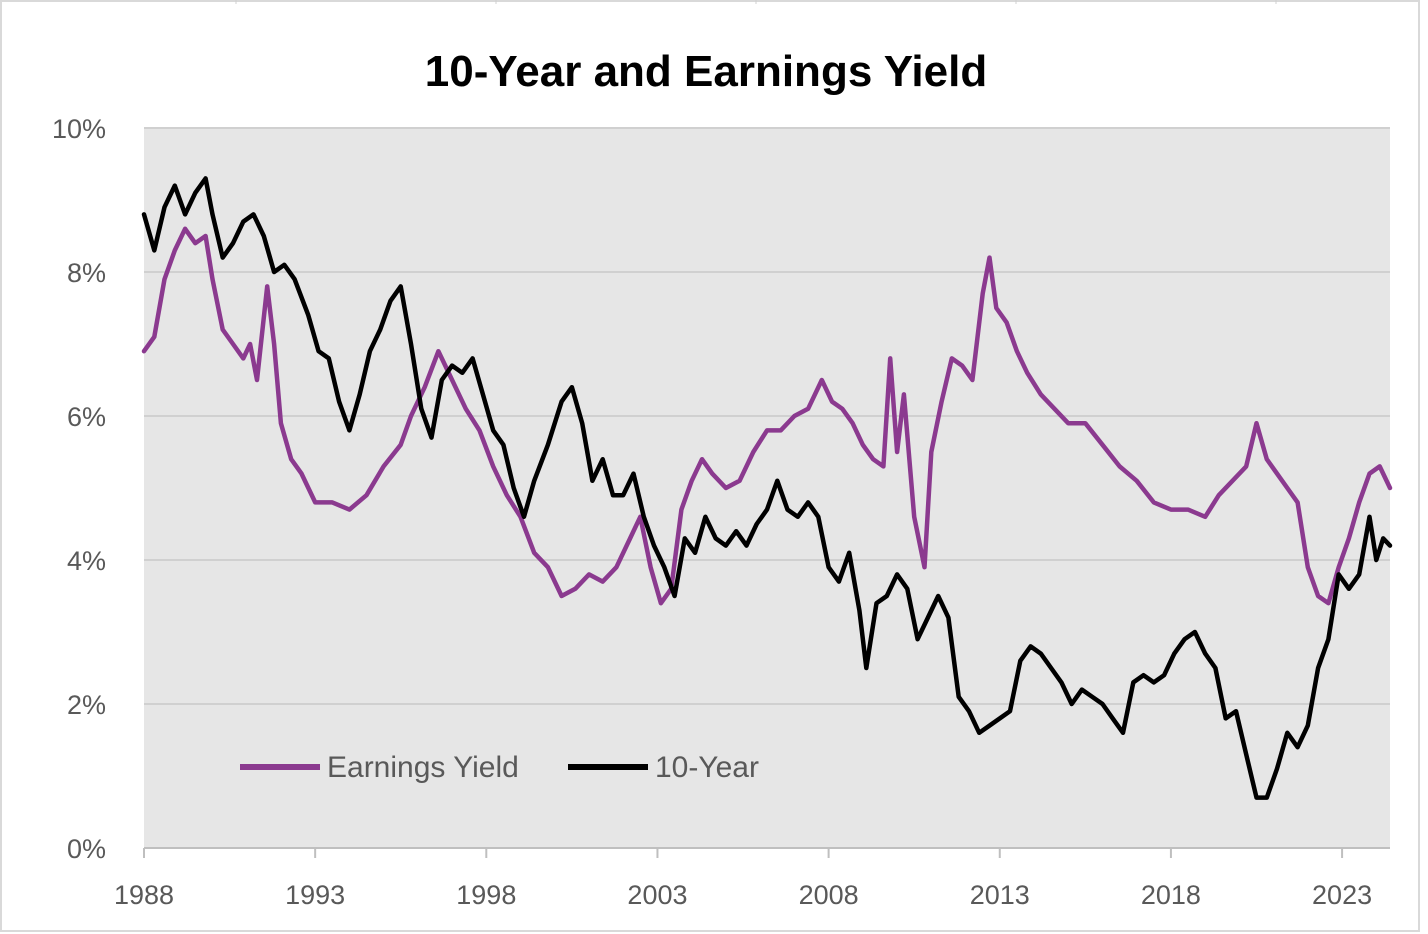 Image resolution: width=1428 pixels, height=934 pixels. What do you see at coordinates (315, 895) in the screenshot?
I see `x-tick-label: 1993` at bounding box center [315, 895].